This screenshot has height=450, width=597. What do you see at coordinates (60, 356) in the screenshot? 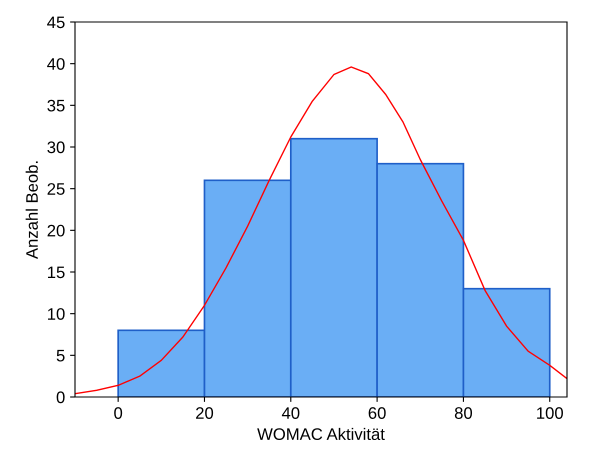
I see `y-tick-label: 5` at bounding box center [60, 356].